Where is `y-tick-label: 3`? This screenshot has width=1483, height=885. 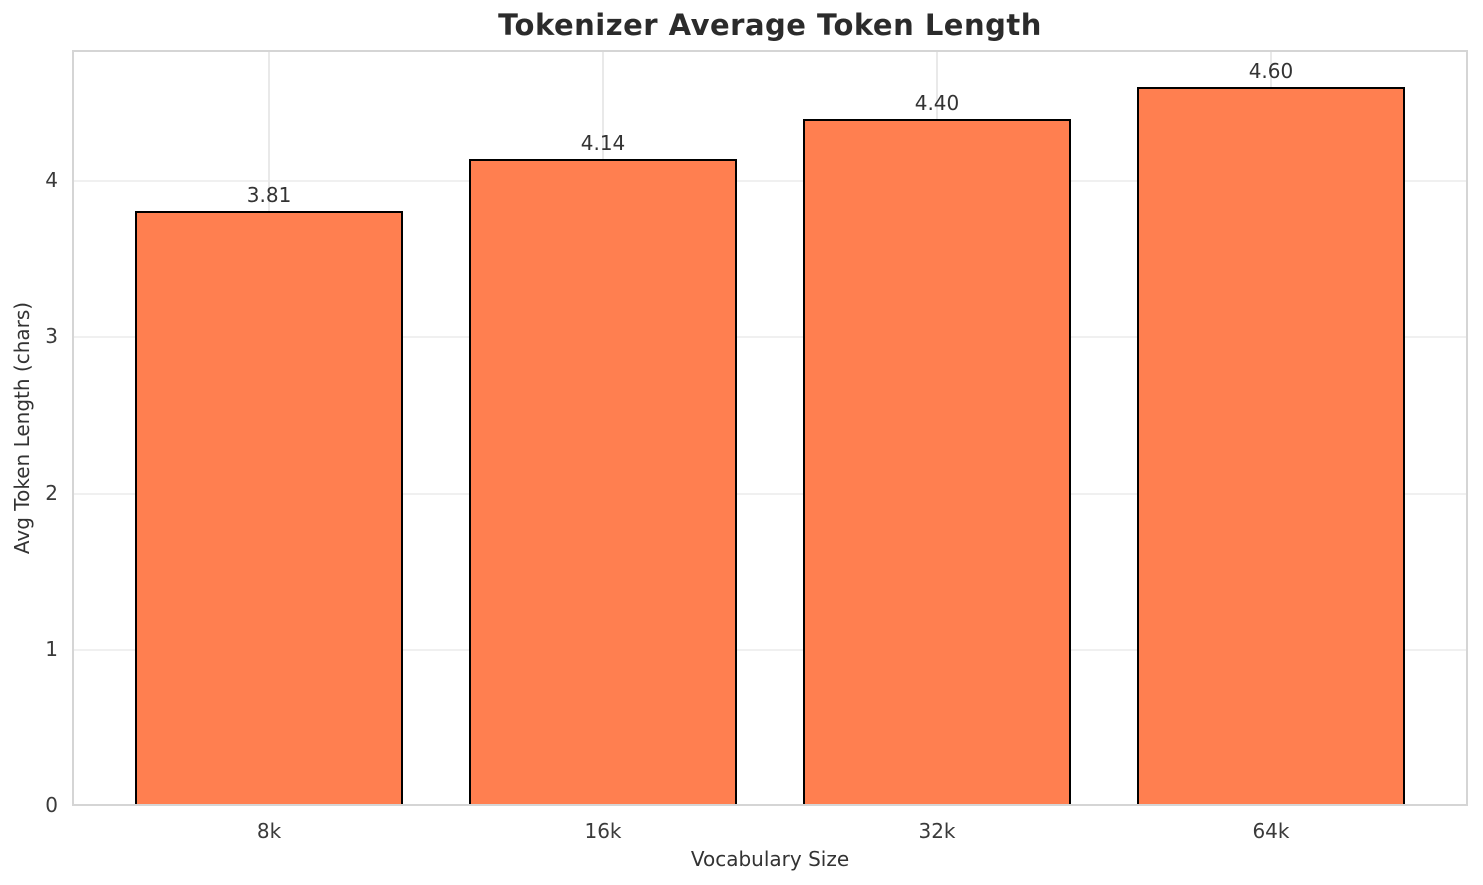
y-tick-label: 3 is located at coordinates (51, 336).